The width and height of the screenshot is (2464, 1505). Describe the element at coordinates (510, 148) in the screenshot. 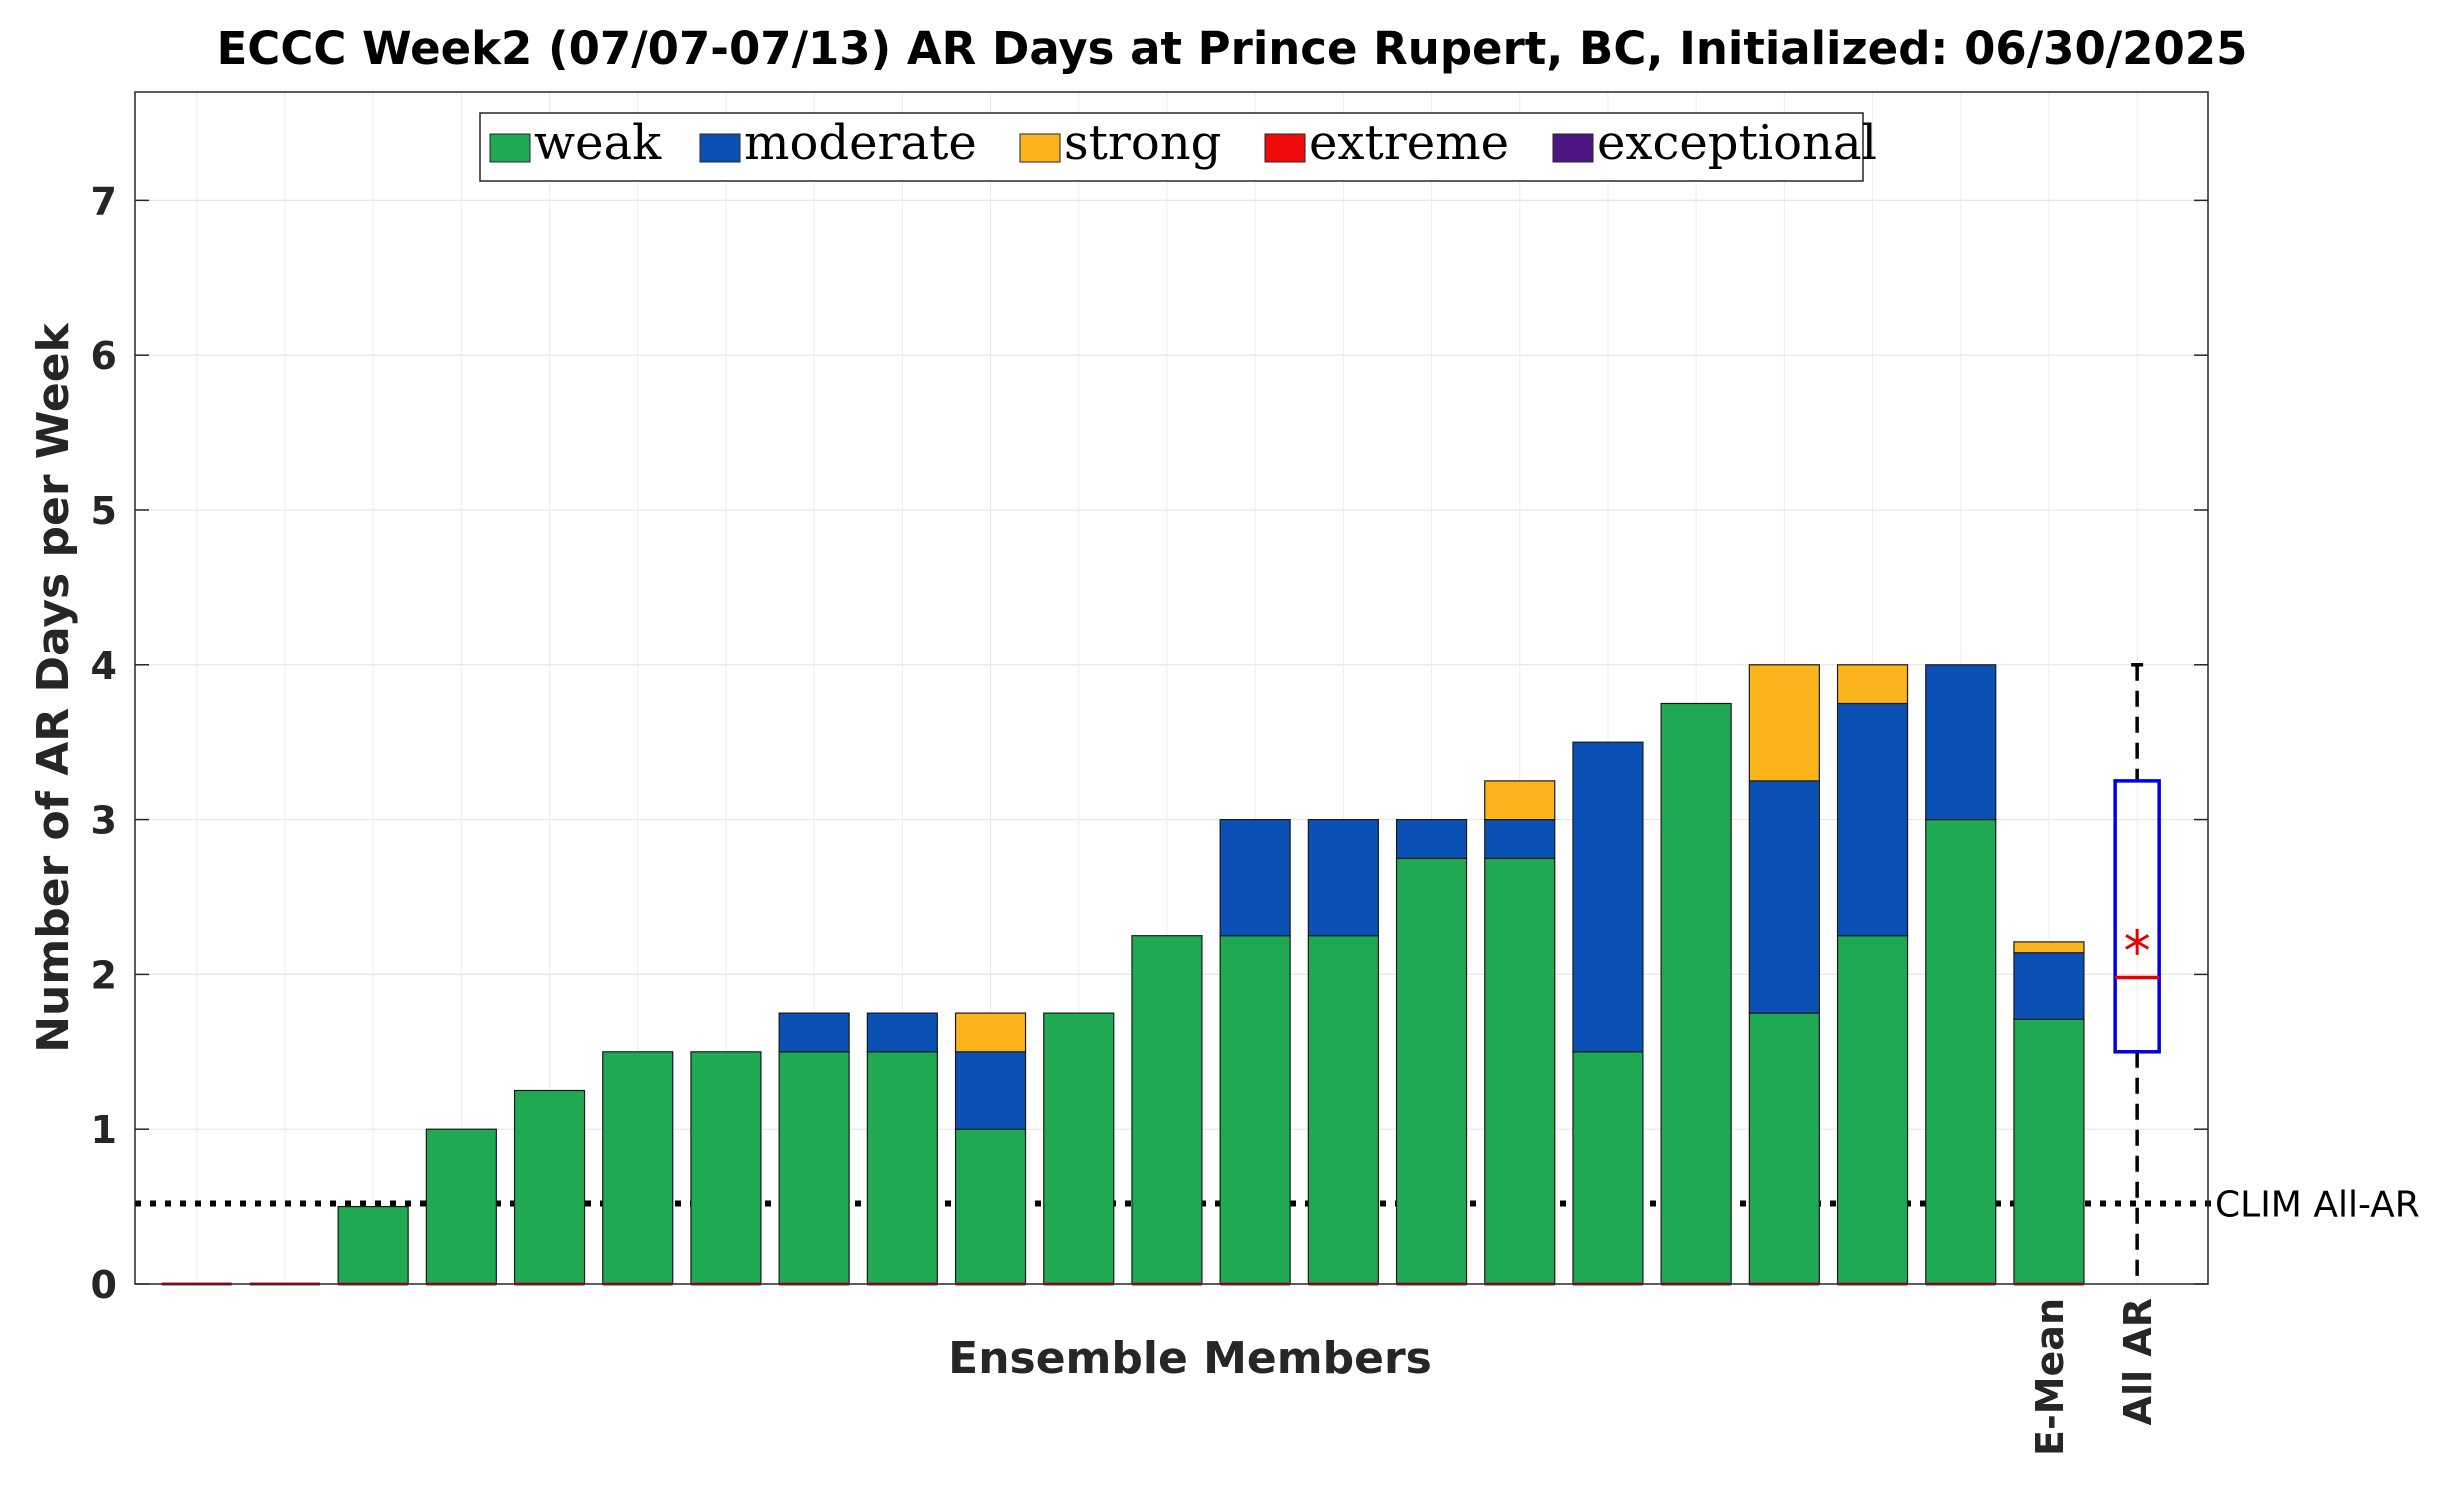

I see `legend-swatch-weak` at that location.